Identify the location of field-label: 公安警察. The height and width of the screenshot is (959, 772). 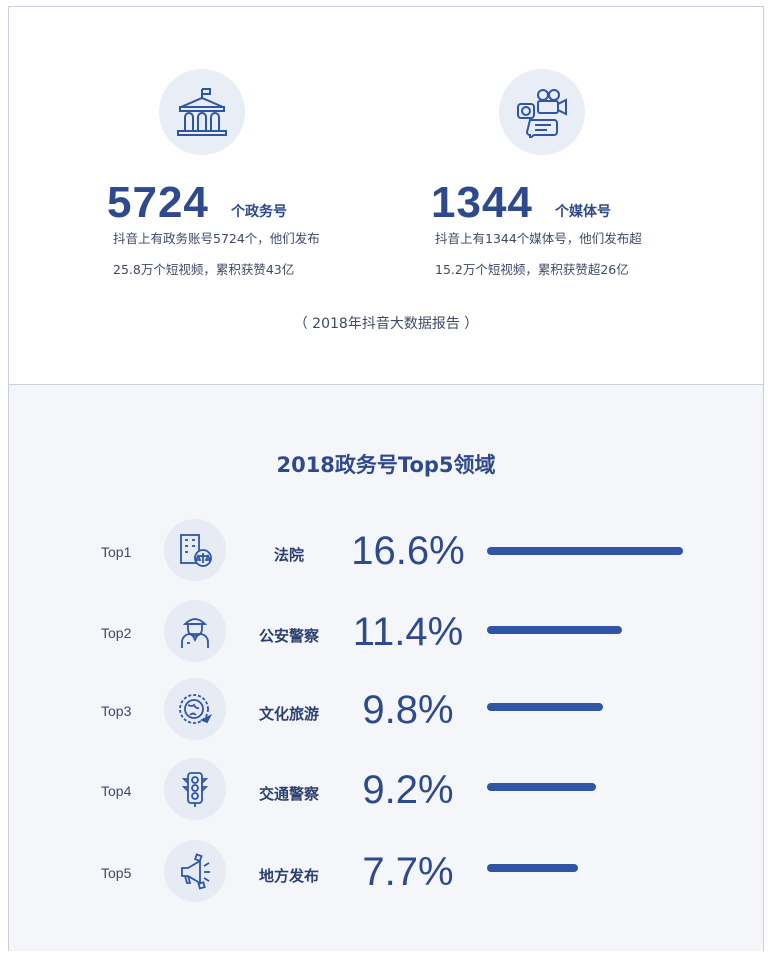
(288, 636).